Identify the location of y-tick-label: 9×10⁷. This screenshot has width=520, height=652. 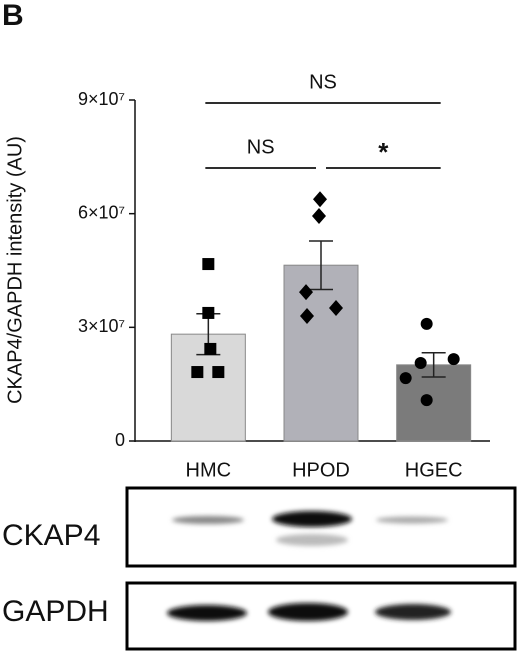
(101, 99).